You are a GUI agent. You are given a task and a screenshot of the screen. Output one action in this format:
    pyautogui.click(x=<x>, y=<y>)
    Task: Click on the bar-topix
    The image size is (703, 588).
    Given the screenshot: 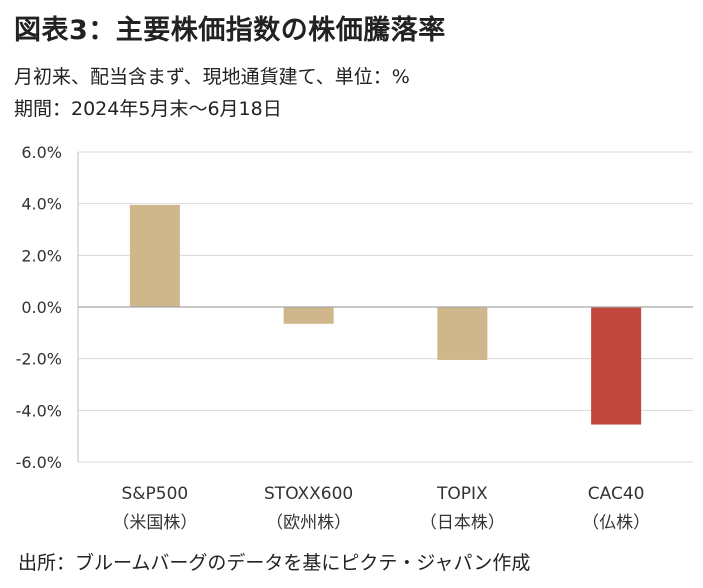 What is the action you would take?
    pyautogui.click(x=462, y=333)
    